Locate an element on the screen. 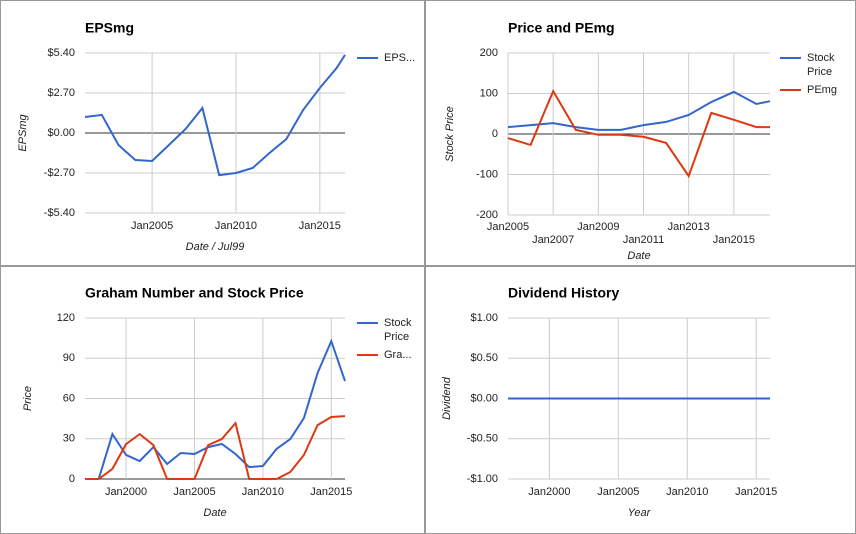  y-tick-label: $1.00 is located at coordinates (484, 318).